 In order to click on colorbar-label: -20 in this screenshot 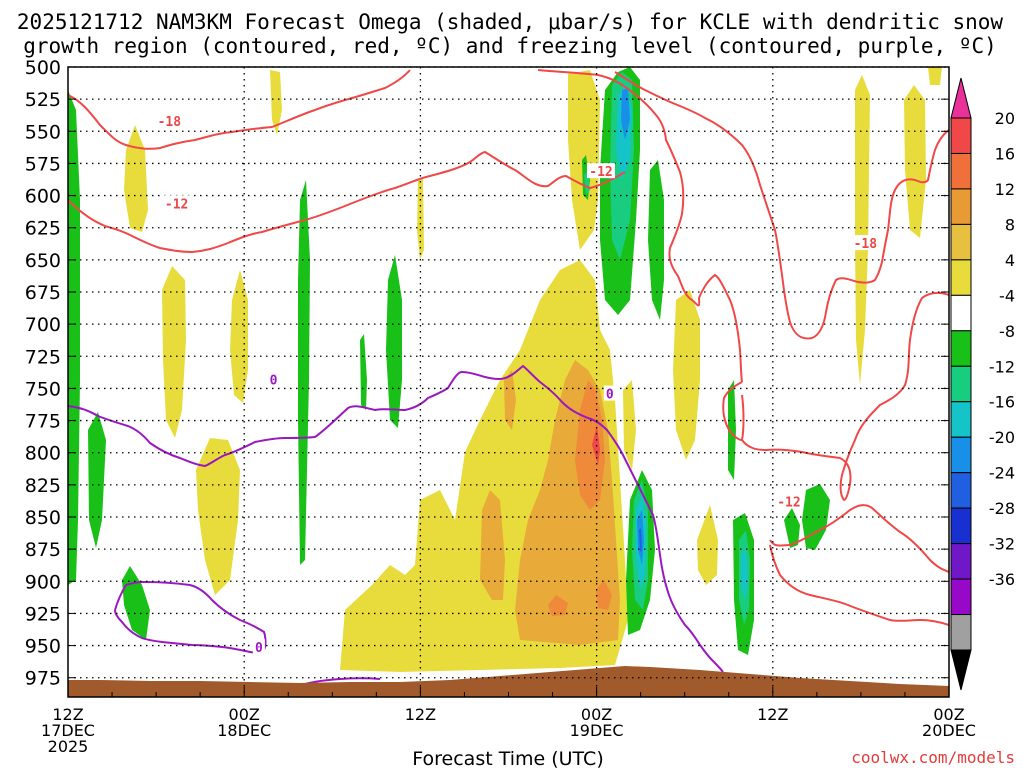, I will do `click(1002, 437)`.